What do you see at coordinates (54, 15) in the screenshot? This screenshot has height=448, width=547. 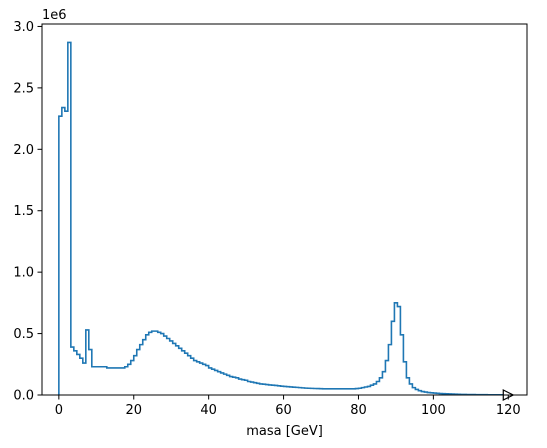 I see `y-offset-text: 1e6` at bounding box center [54, 15].